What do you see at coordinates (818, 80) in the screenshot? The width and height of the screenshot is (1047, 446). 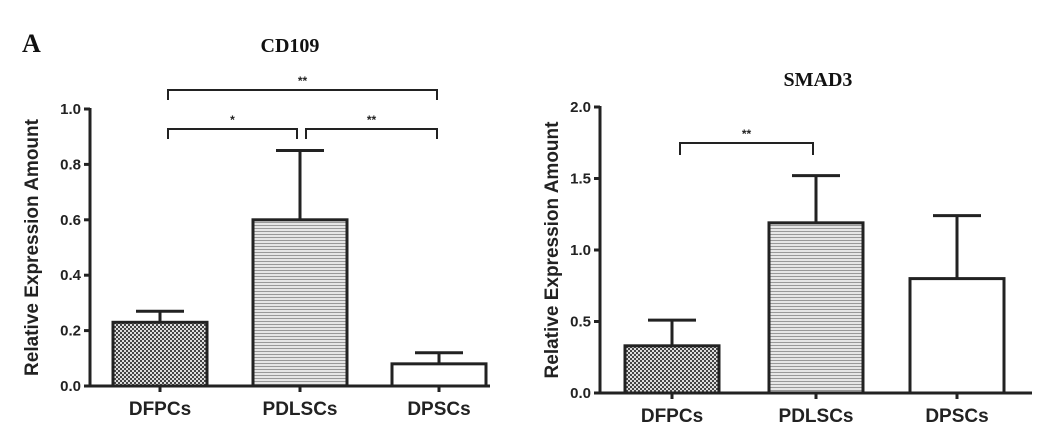 I see `chart-title: SMAD3` at bounding box center [818, 80].